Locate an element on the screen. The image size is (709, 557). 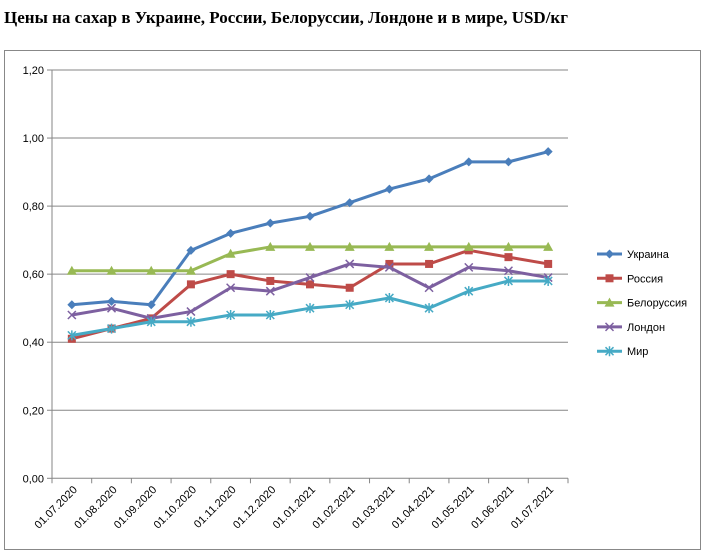
legend-label: Мир is located at coordinates (637, 352).